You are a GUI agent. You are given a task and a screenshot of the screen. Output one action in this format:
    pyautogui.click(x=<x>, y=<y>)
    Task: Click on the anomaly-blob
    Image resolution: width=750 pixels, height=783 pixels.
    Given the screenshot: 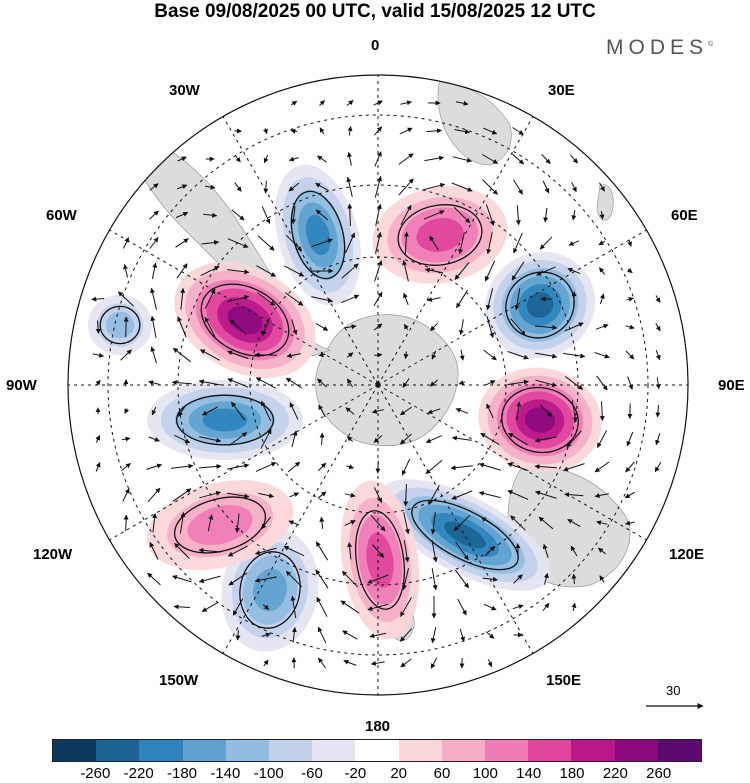 What is the action you would take?
    pyautogui.click(x=440, y=235)
    